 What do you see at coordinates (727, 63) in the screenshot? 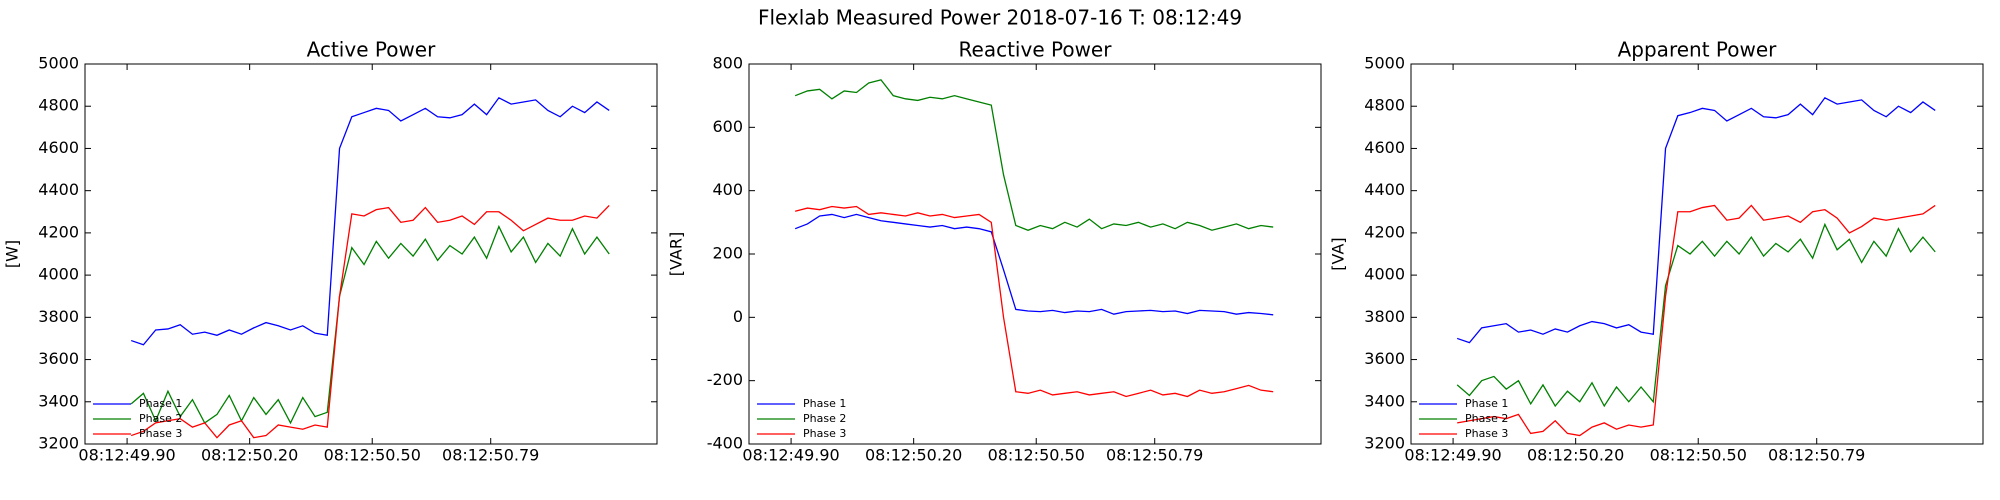
I see `y-tick-label: 800` at bounding box center [727, 63].